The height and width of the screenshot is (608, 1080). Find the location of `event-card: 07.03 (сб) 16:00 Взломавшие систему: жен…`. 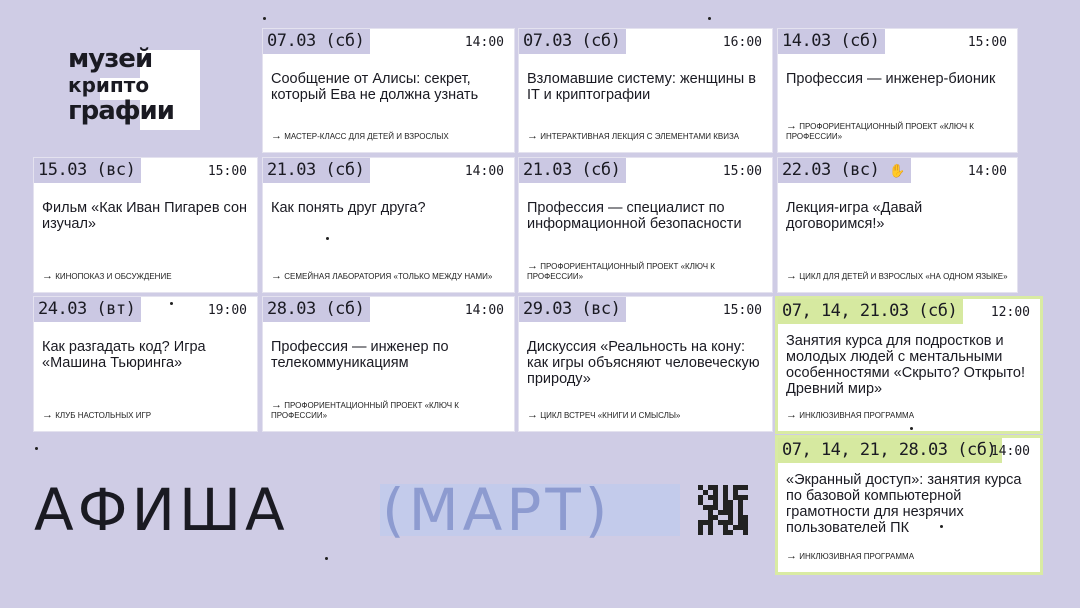

event-card: 07.03 (сб) 16:00 Взломавшие систему: жен… is located at coordinates (645, 90).